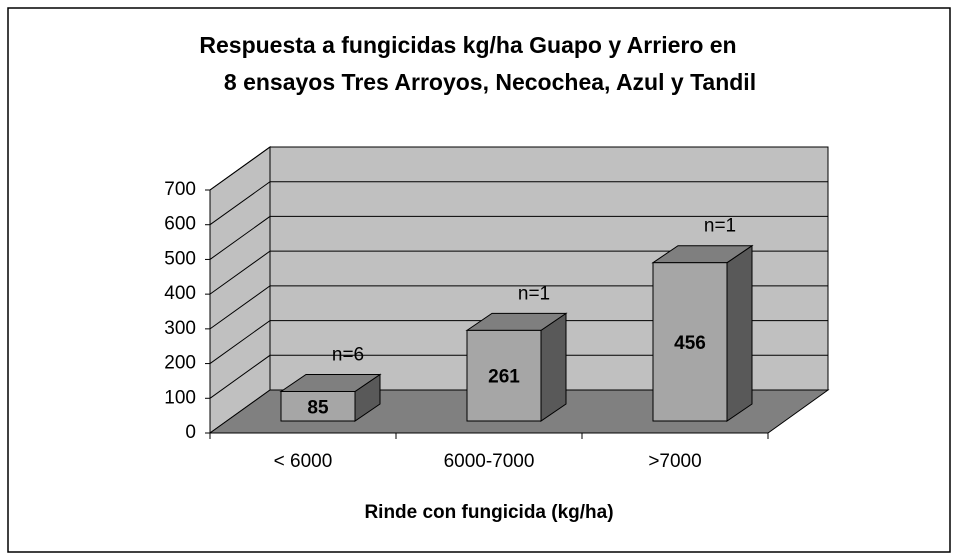 Image resolution: width=960 pixels, height=560 pixels. I want to click on data-label: 456, so click(690, 343).